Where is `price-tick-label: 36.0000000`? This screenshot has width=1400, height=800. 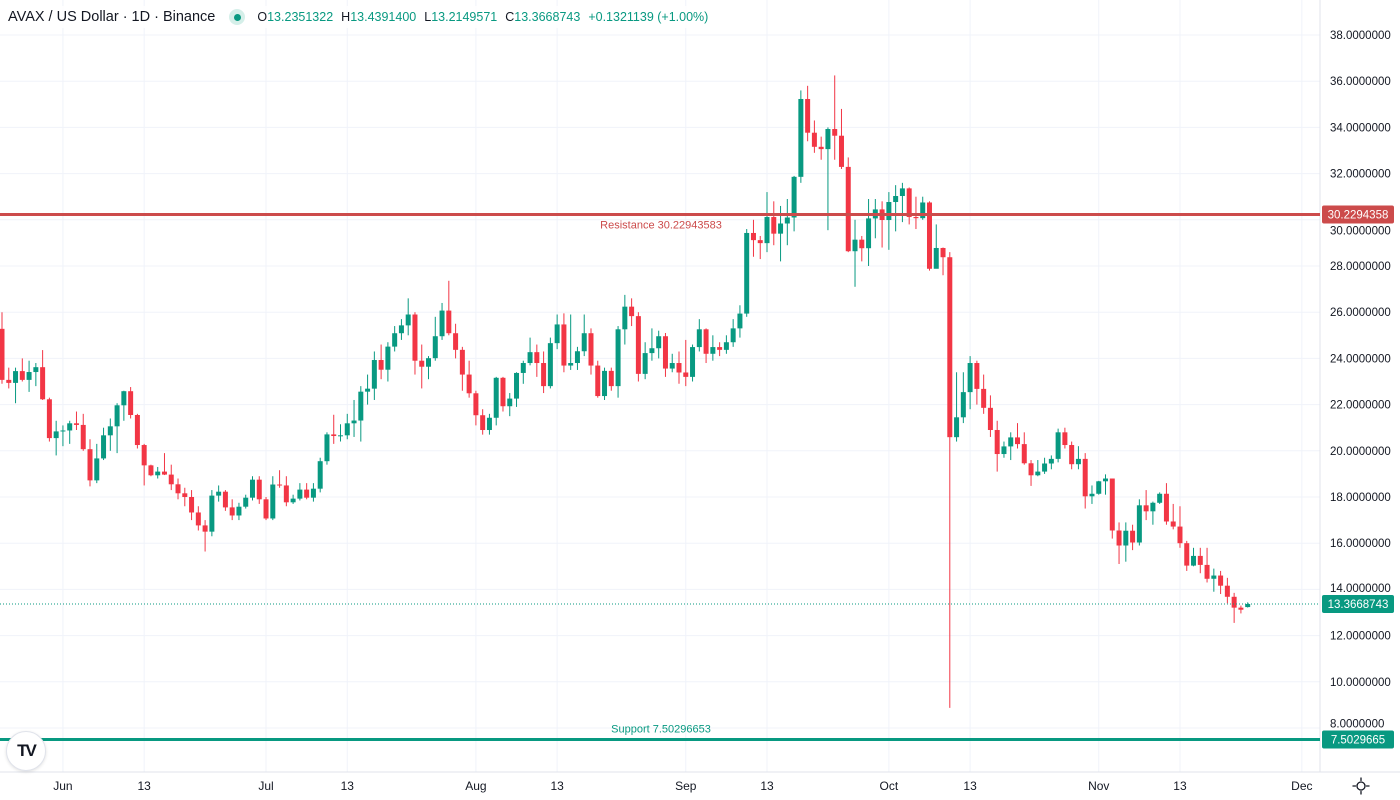
price-tick-label: 36.0000000 is located at coordinates (1360, 82).